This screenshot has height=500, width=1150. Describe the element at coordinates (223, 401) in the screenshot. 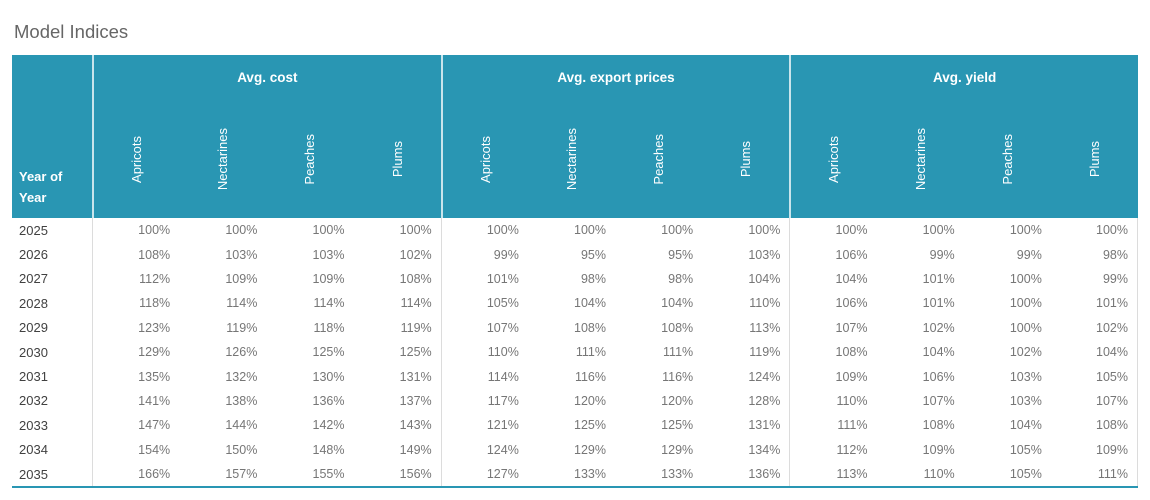

I see `value-cell: 138%` at that location.